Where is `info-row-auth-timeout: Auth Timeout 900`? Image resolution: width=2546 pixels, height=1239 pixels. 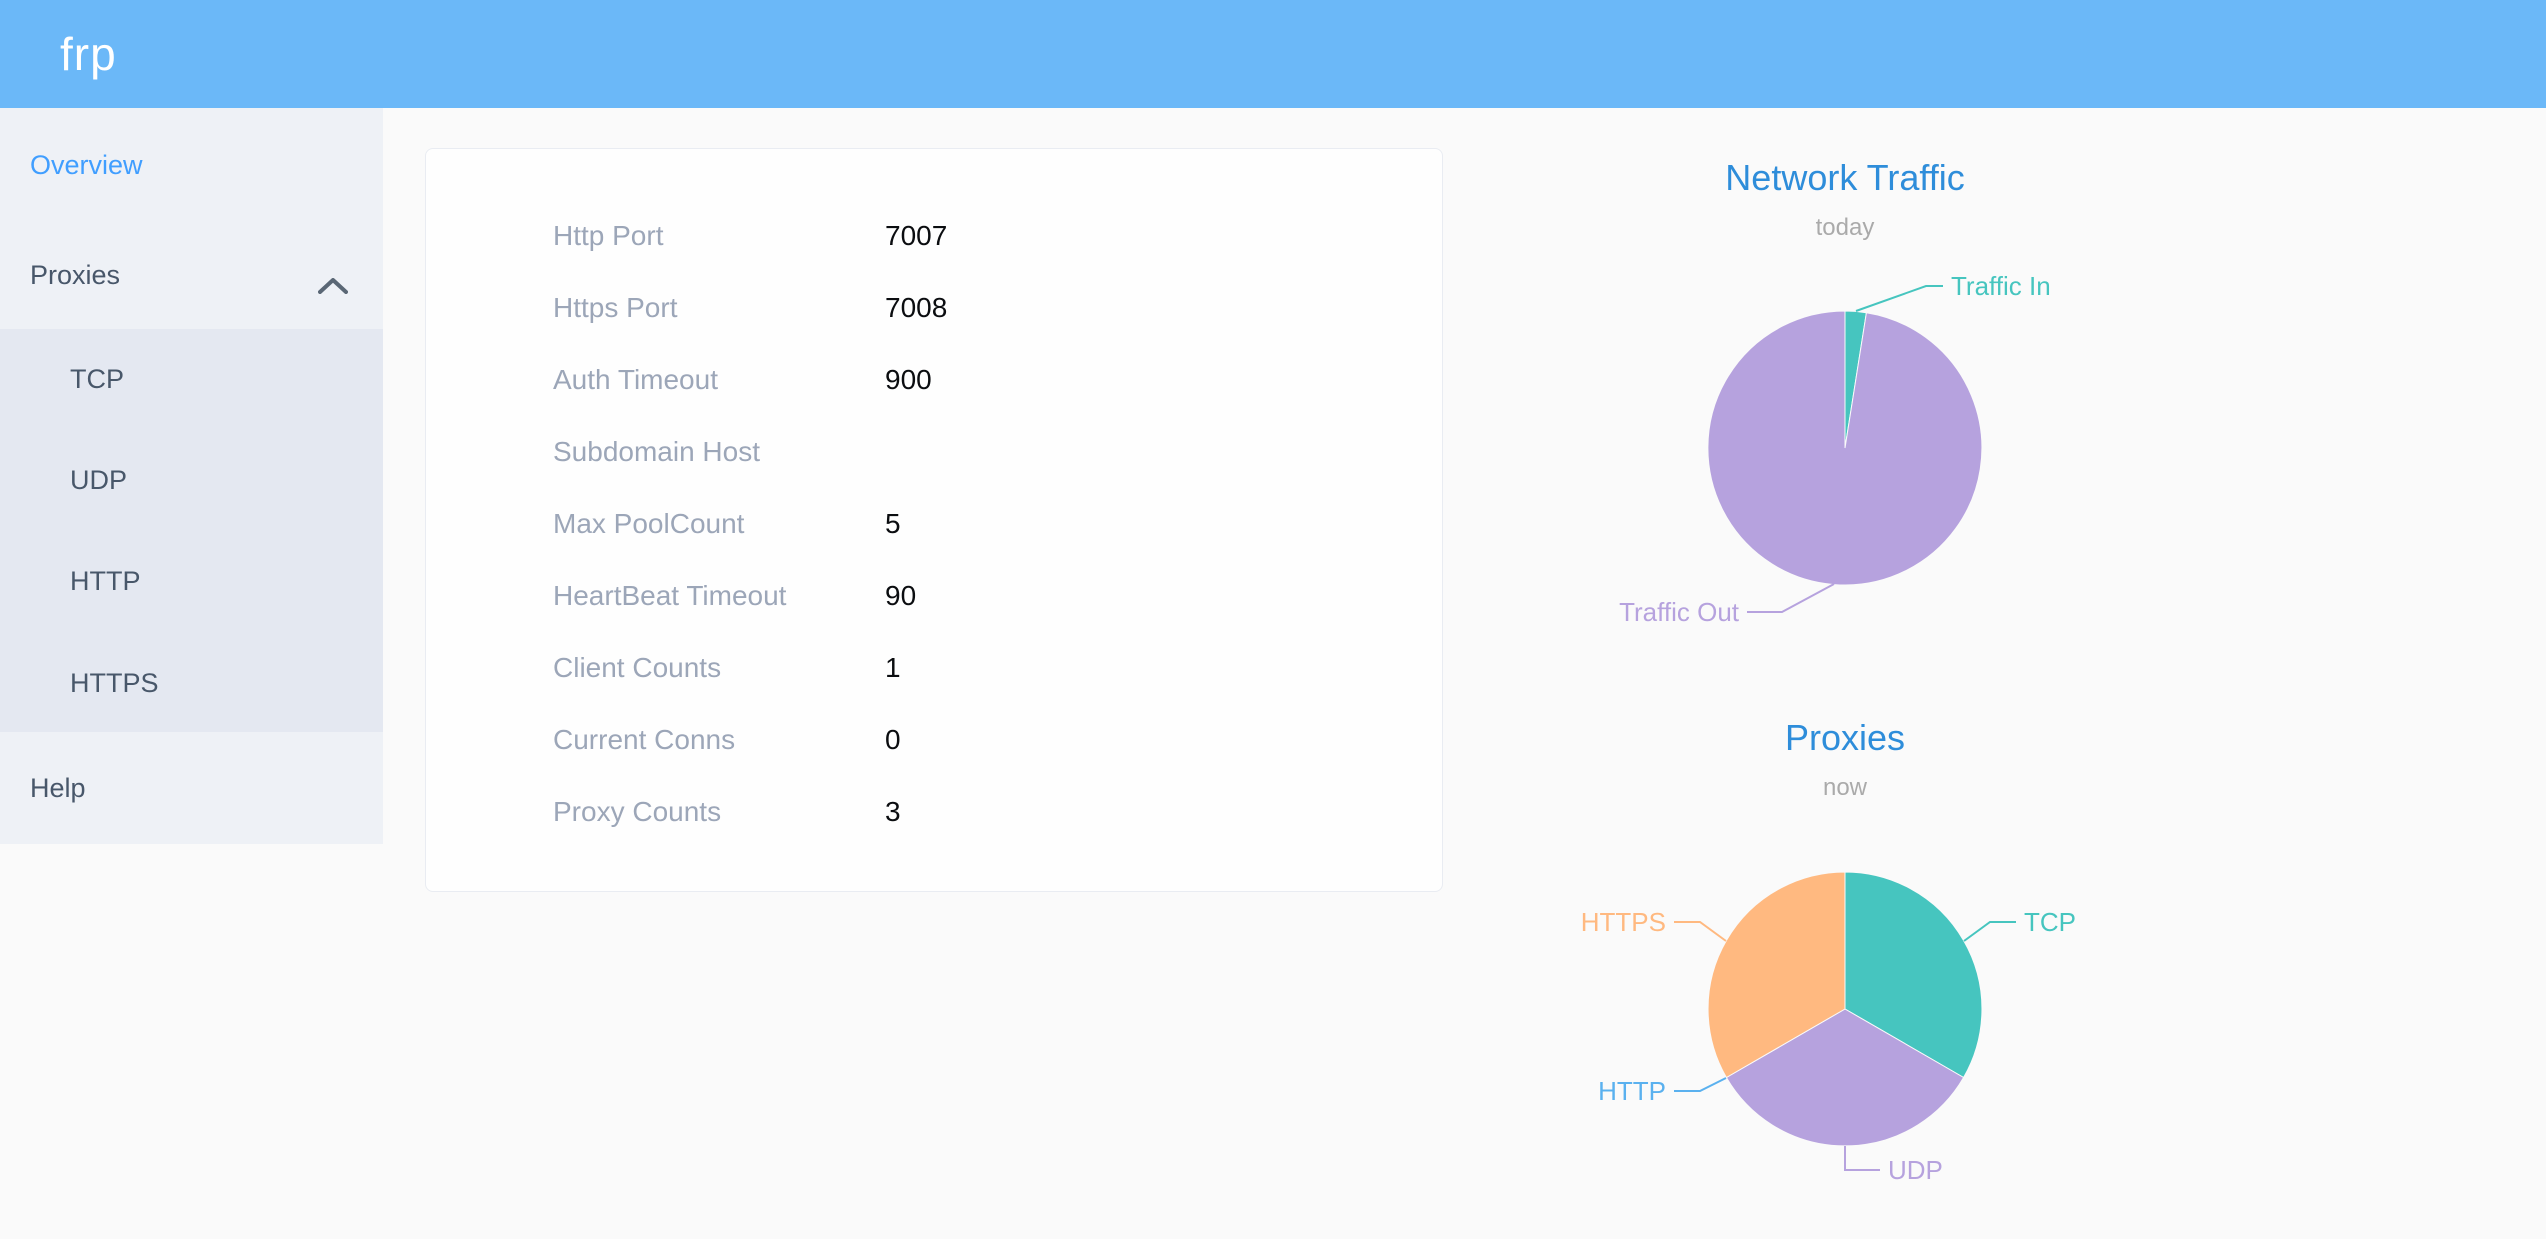
info-row-auth-timeout: Auth Timeout 900 is located at coordinates (934, 380).